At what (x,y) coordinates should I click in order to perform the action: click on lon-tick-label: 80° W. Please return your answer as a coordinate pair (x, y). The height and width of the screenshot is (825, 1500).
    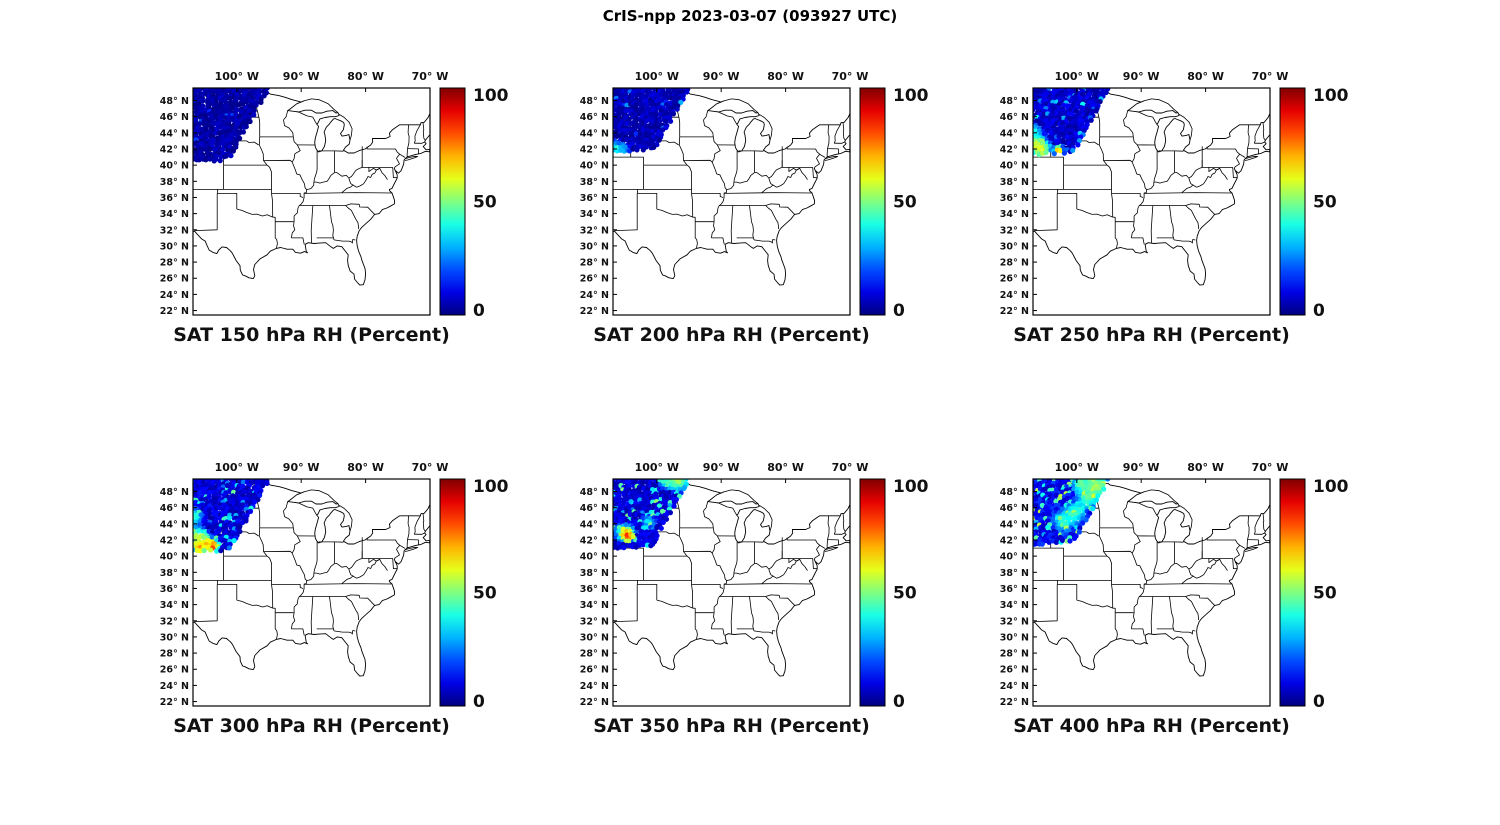
    Looking at the image, I should click on (785, 76).